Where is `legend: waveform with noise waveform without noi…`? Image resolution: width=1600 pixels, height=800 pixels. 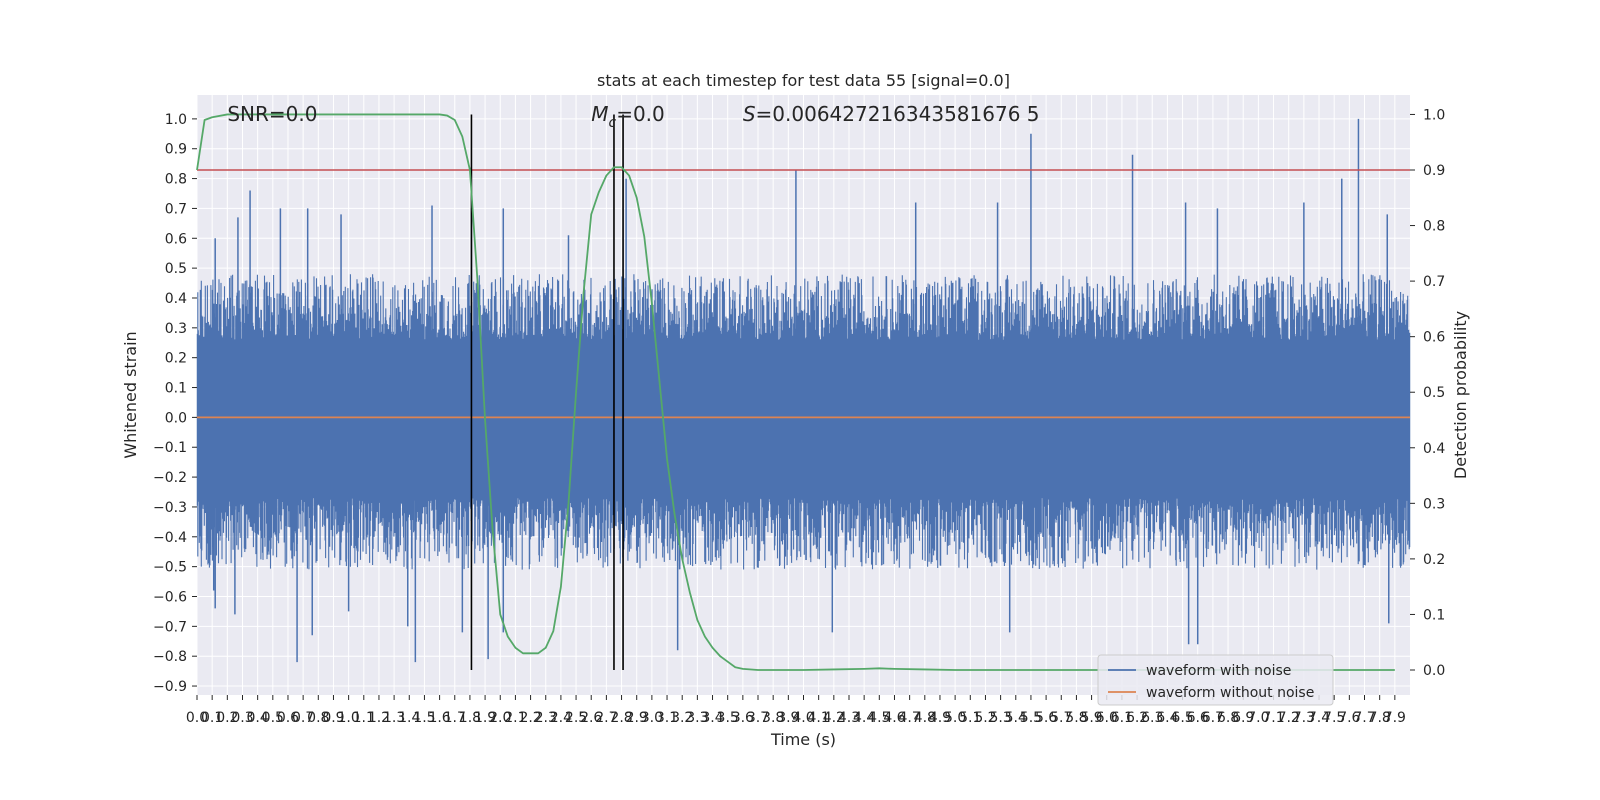
legend: waveform with noise waveform without noi… is located at coordinates (1215, 680).